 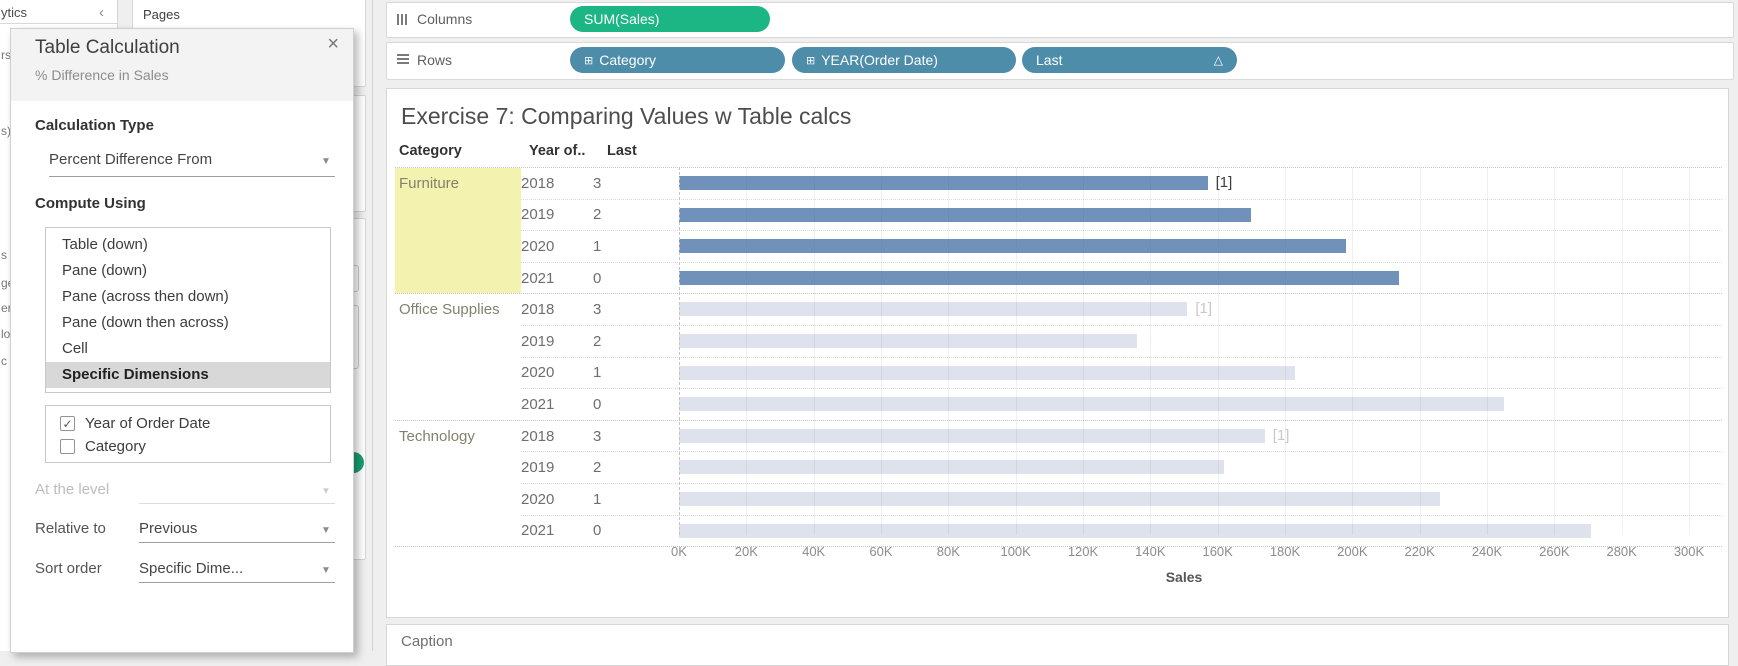 What do you see at coordinates (90, 203) in the screenshot?
I see `compute-using-heading: Compute Using` at bounding box center [90, 203].